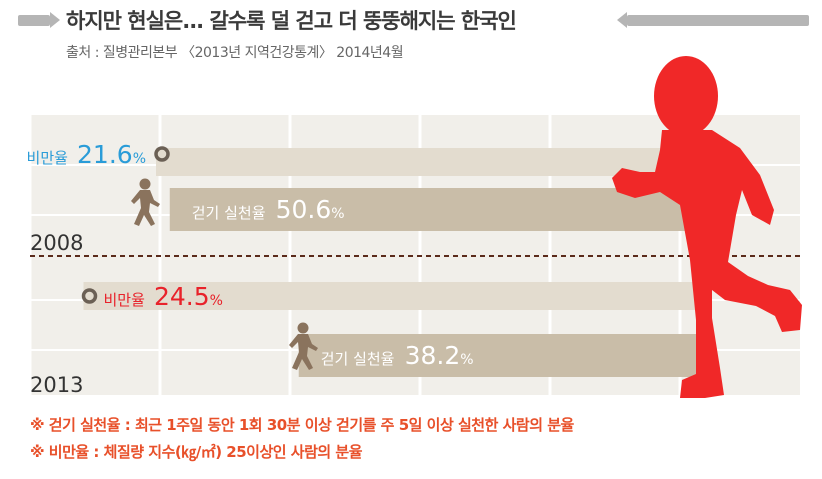  Describe the element at coordinates (622, 20) in the screenshot. I see `title-decor-arrow-right` at that location.